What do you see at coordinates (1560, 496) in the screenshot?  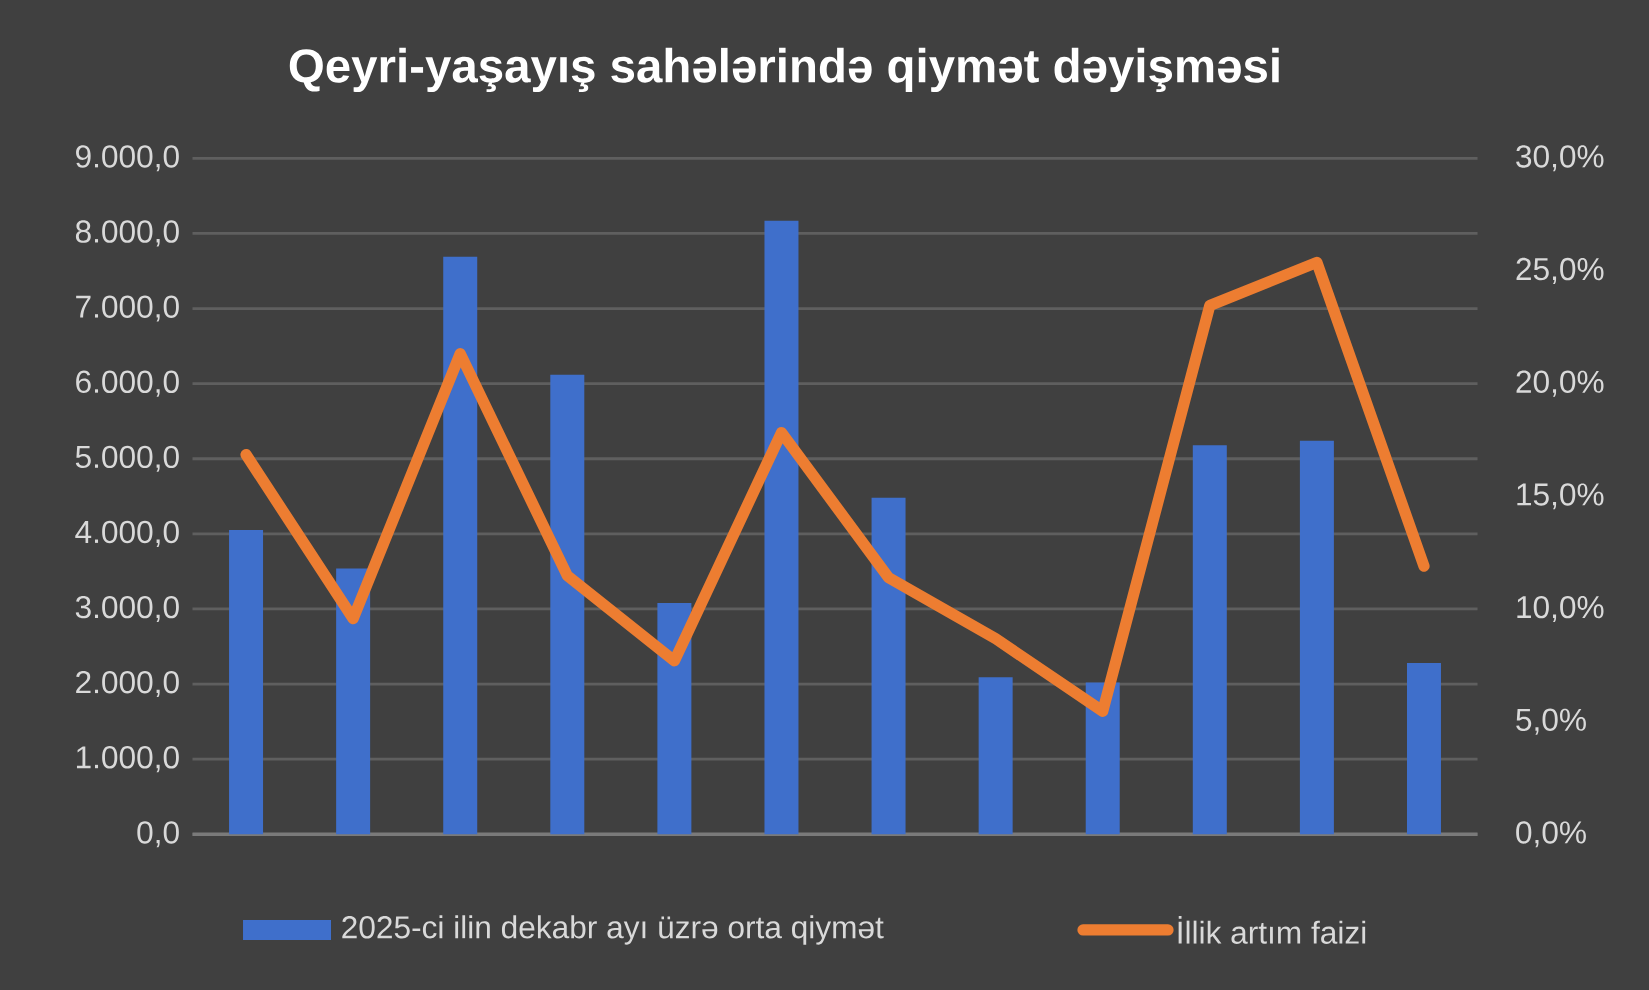 I see `y2-tick-label: 15,0%` at bounding box center [1560, 496].